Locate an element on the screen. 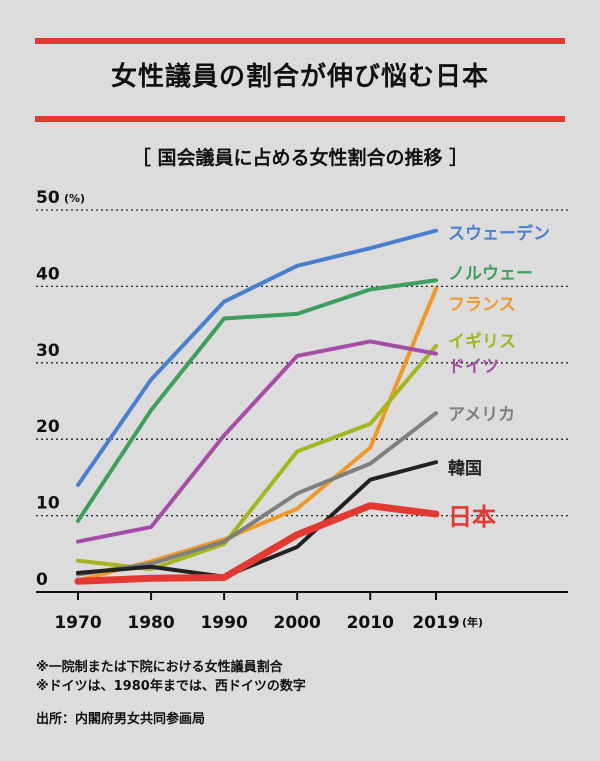 This screenshot has height=761, width=600. top-rule is located at coordinates (300, 41).